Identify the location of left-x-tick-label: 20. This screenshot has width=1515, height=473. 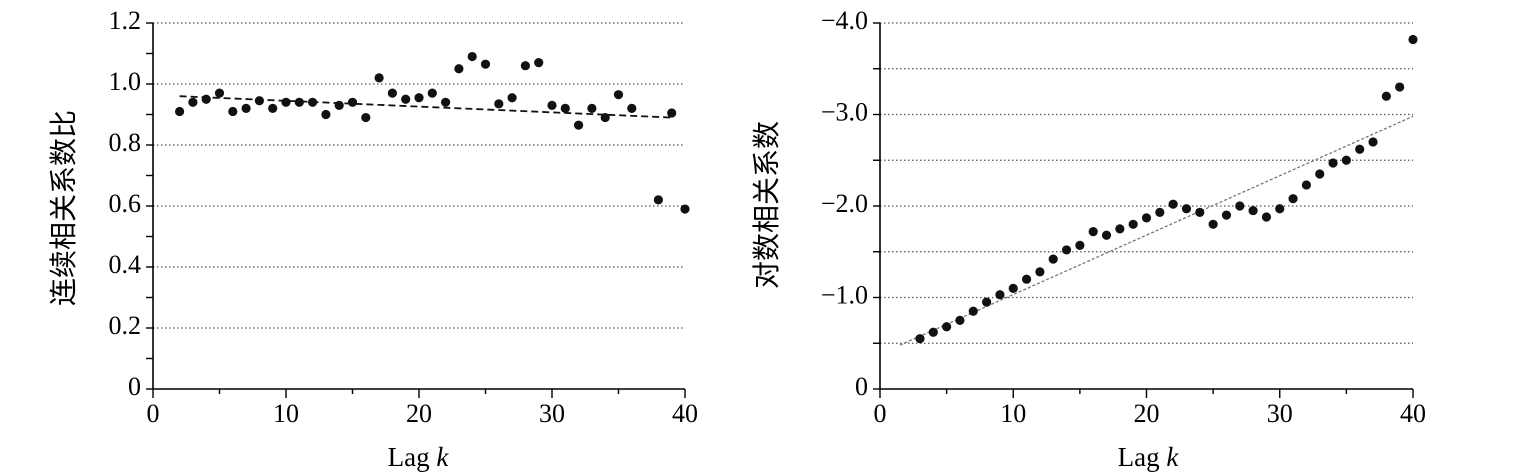
(419, 413).